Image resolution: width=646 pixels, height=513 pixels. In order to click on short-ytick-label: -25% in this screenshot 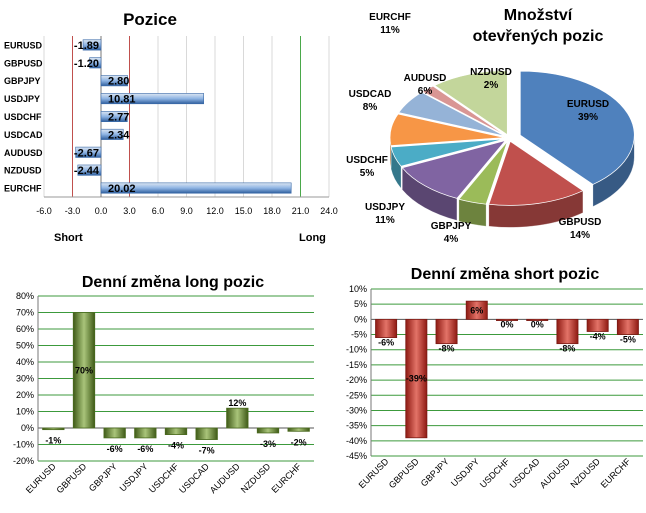, I will do `click(356, 395)`.